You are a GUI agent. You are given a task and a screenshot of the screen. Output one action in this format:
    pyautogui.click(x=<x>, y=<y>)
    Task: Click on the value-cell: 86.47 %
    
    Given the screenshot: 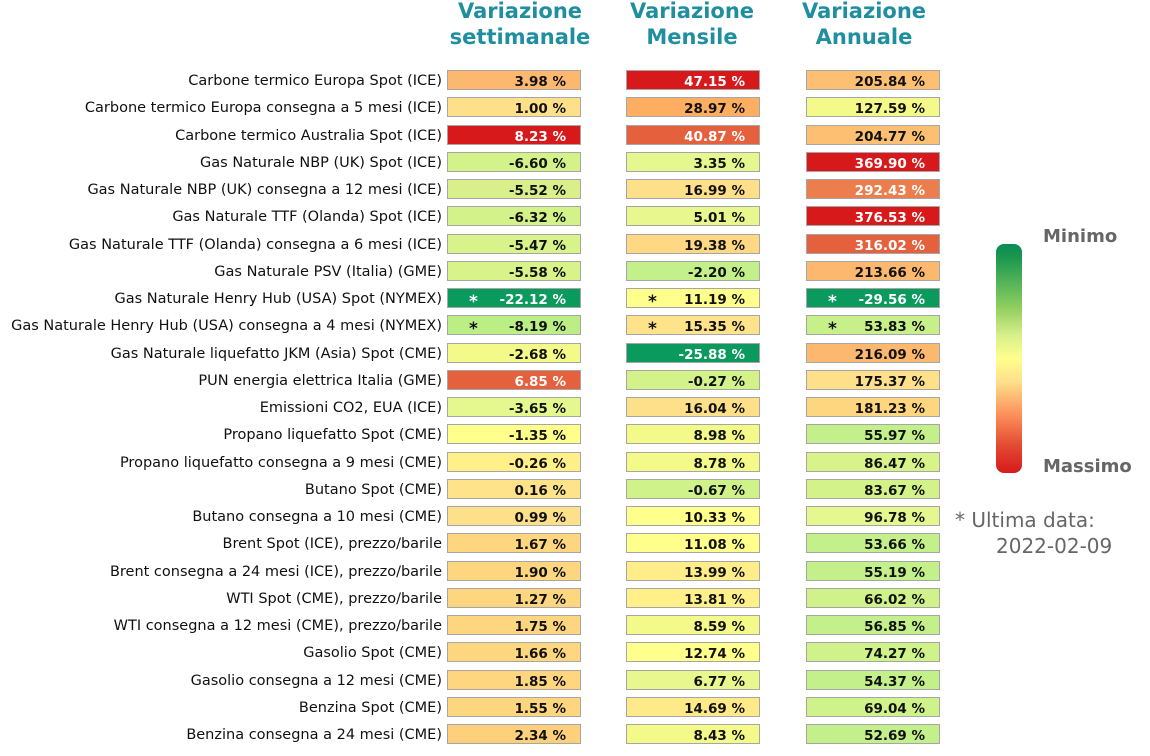 What is the action you would take?
    pyautogui.click(x=873, y=461)
    